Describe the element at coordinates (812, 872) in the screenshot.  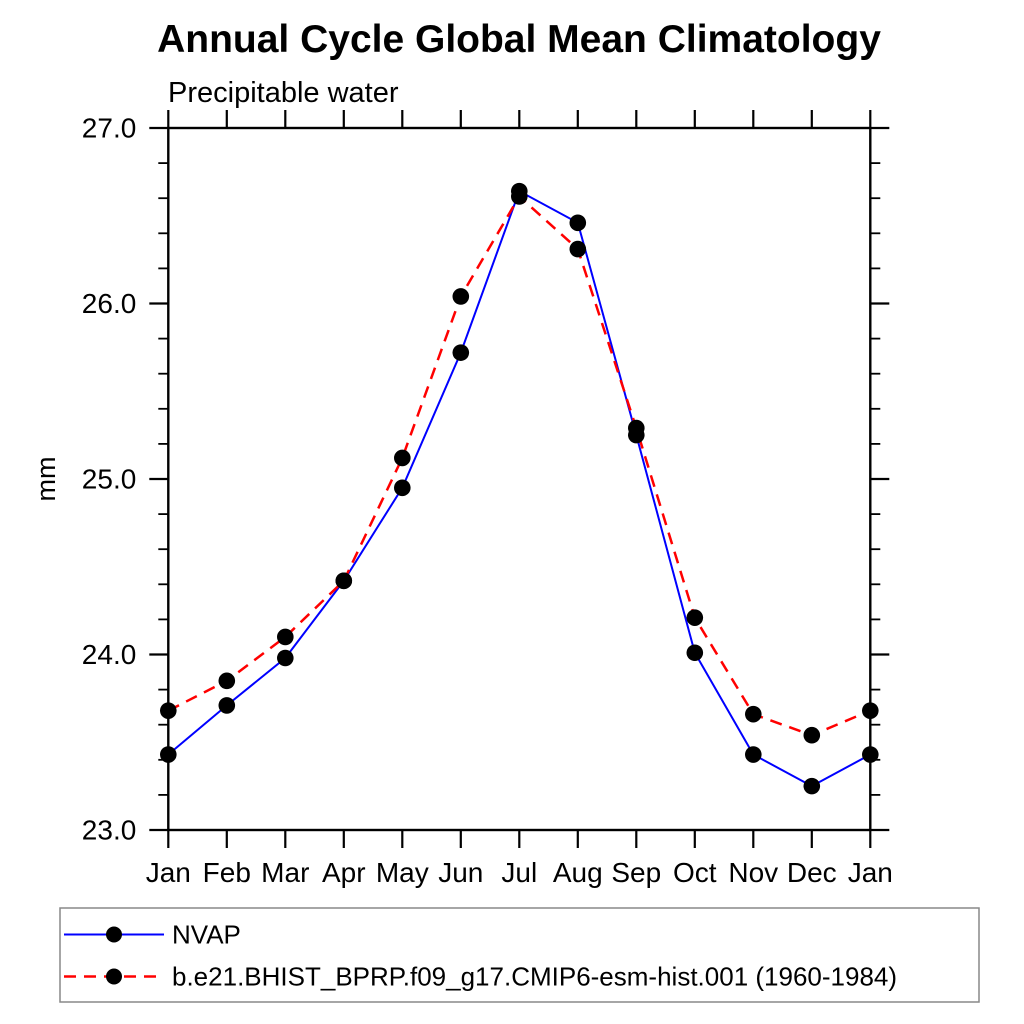
I see `x-tick-label: Dec` at that location.